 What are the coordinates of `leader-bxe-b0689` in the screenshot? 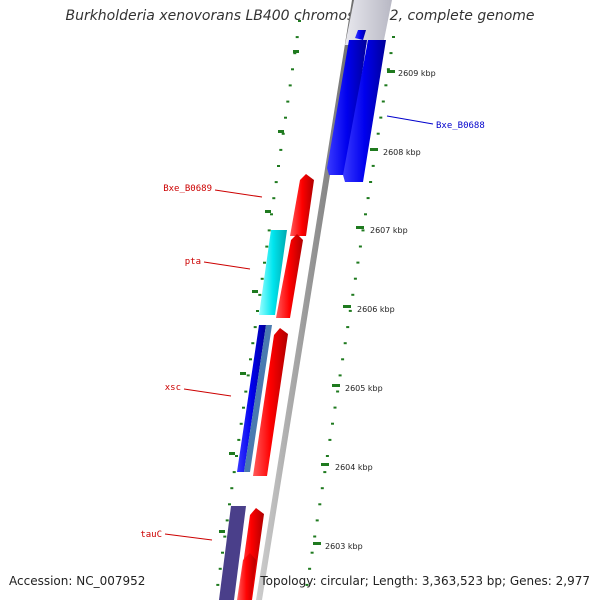 It's located at (238, 193).